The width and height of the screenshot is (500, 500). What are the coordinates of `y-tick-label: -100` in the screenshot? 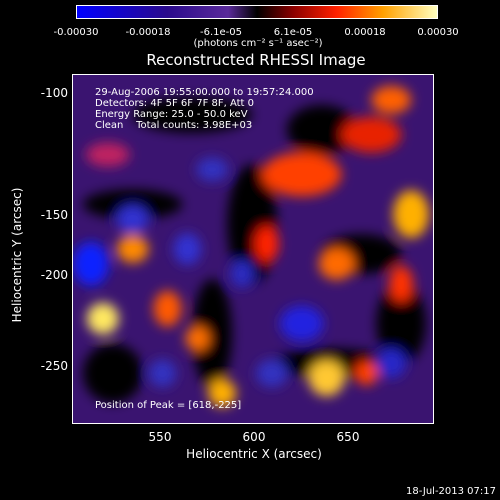 It's located at (54, 93).